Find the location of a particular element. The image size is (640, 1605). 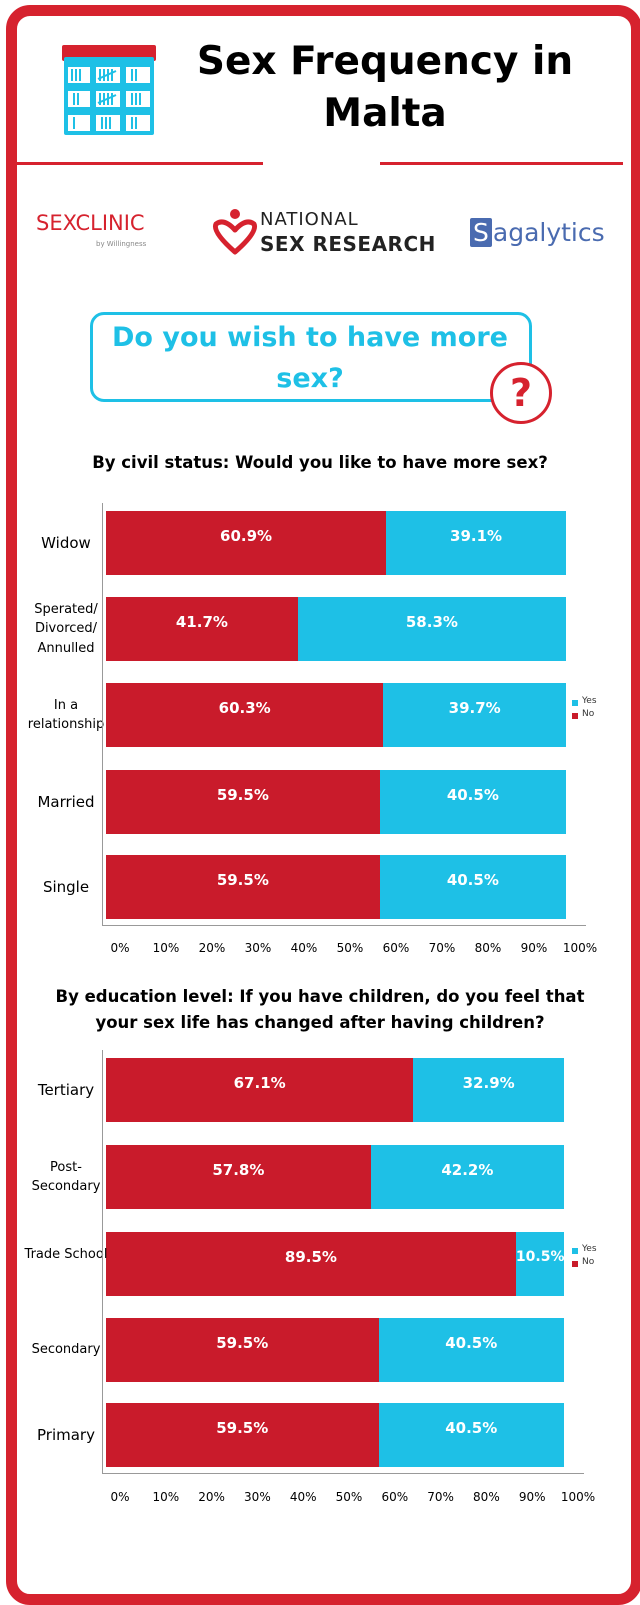

divider-right is located at coordinates (501, 163).